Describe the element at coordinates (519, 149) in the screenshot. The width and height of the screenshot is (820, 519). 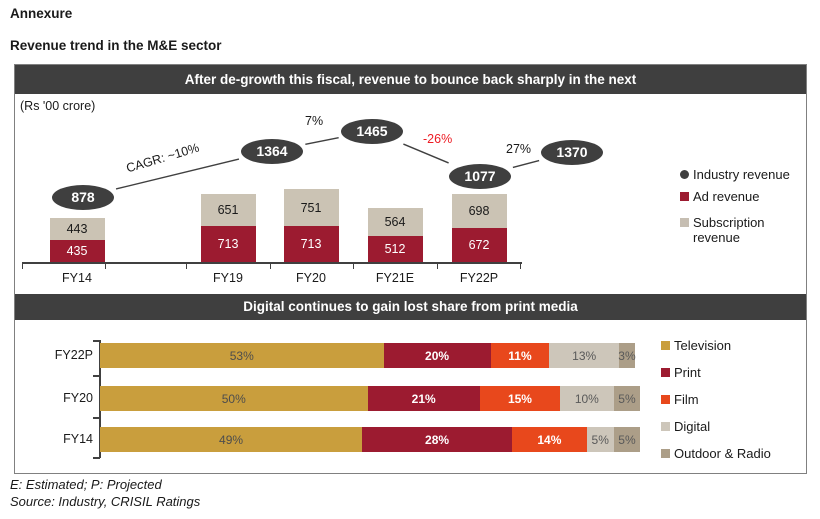
I see `growth-annotation: 27%` at that location.